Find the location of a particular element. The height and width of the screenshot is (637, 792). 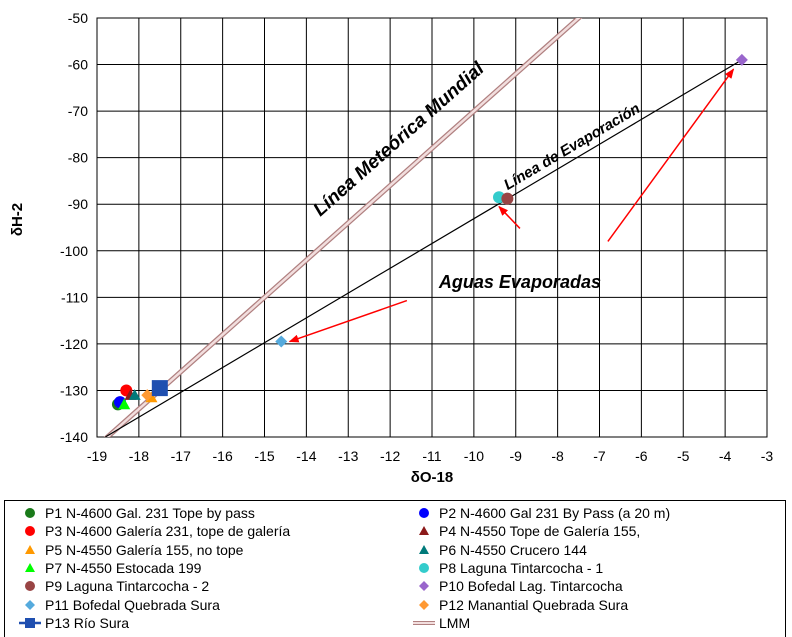

legend-label: LMM is located at coordinates (455, 622).